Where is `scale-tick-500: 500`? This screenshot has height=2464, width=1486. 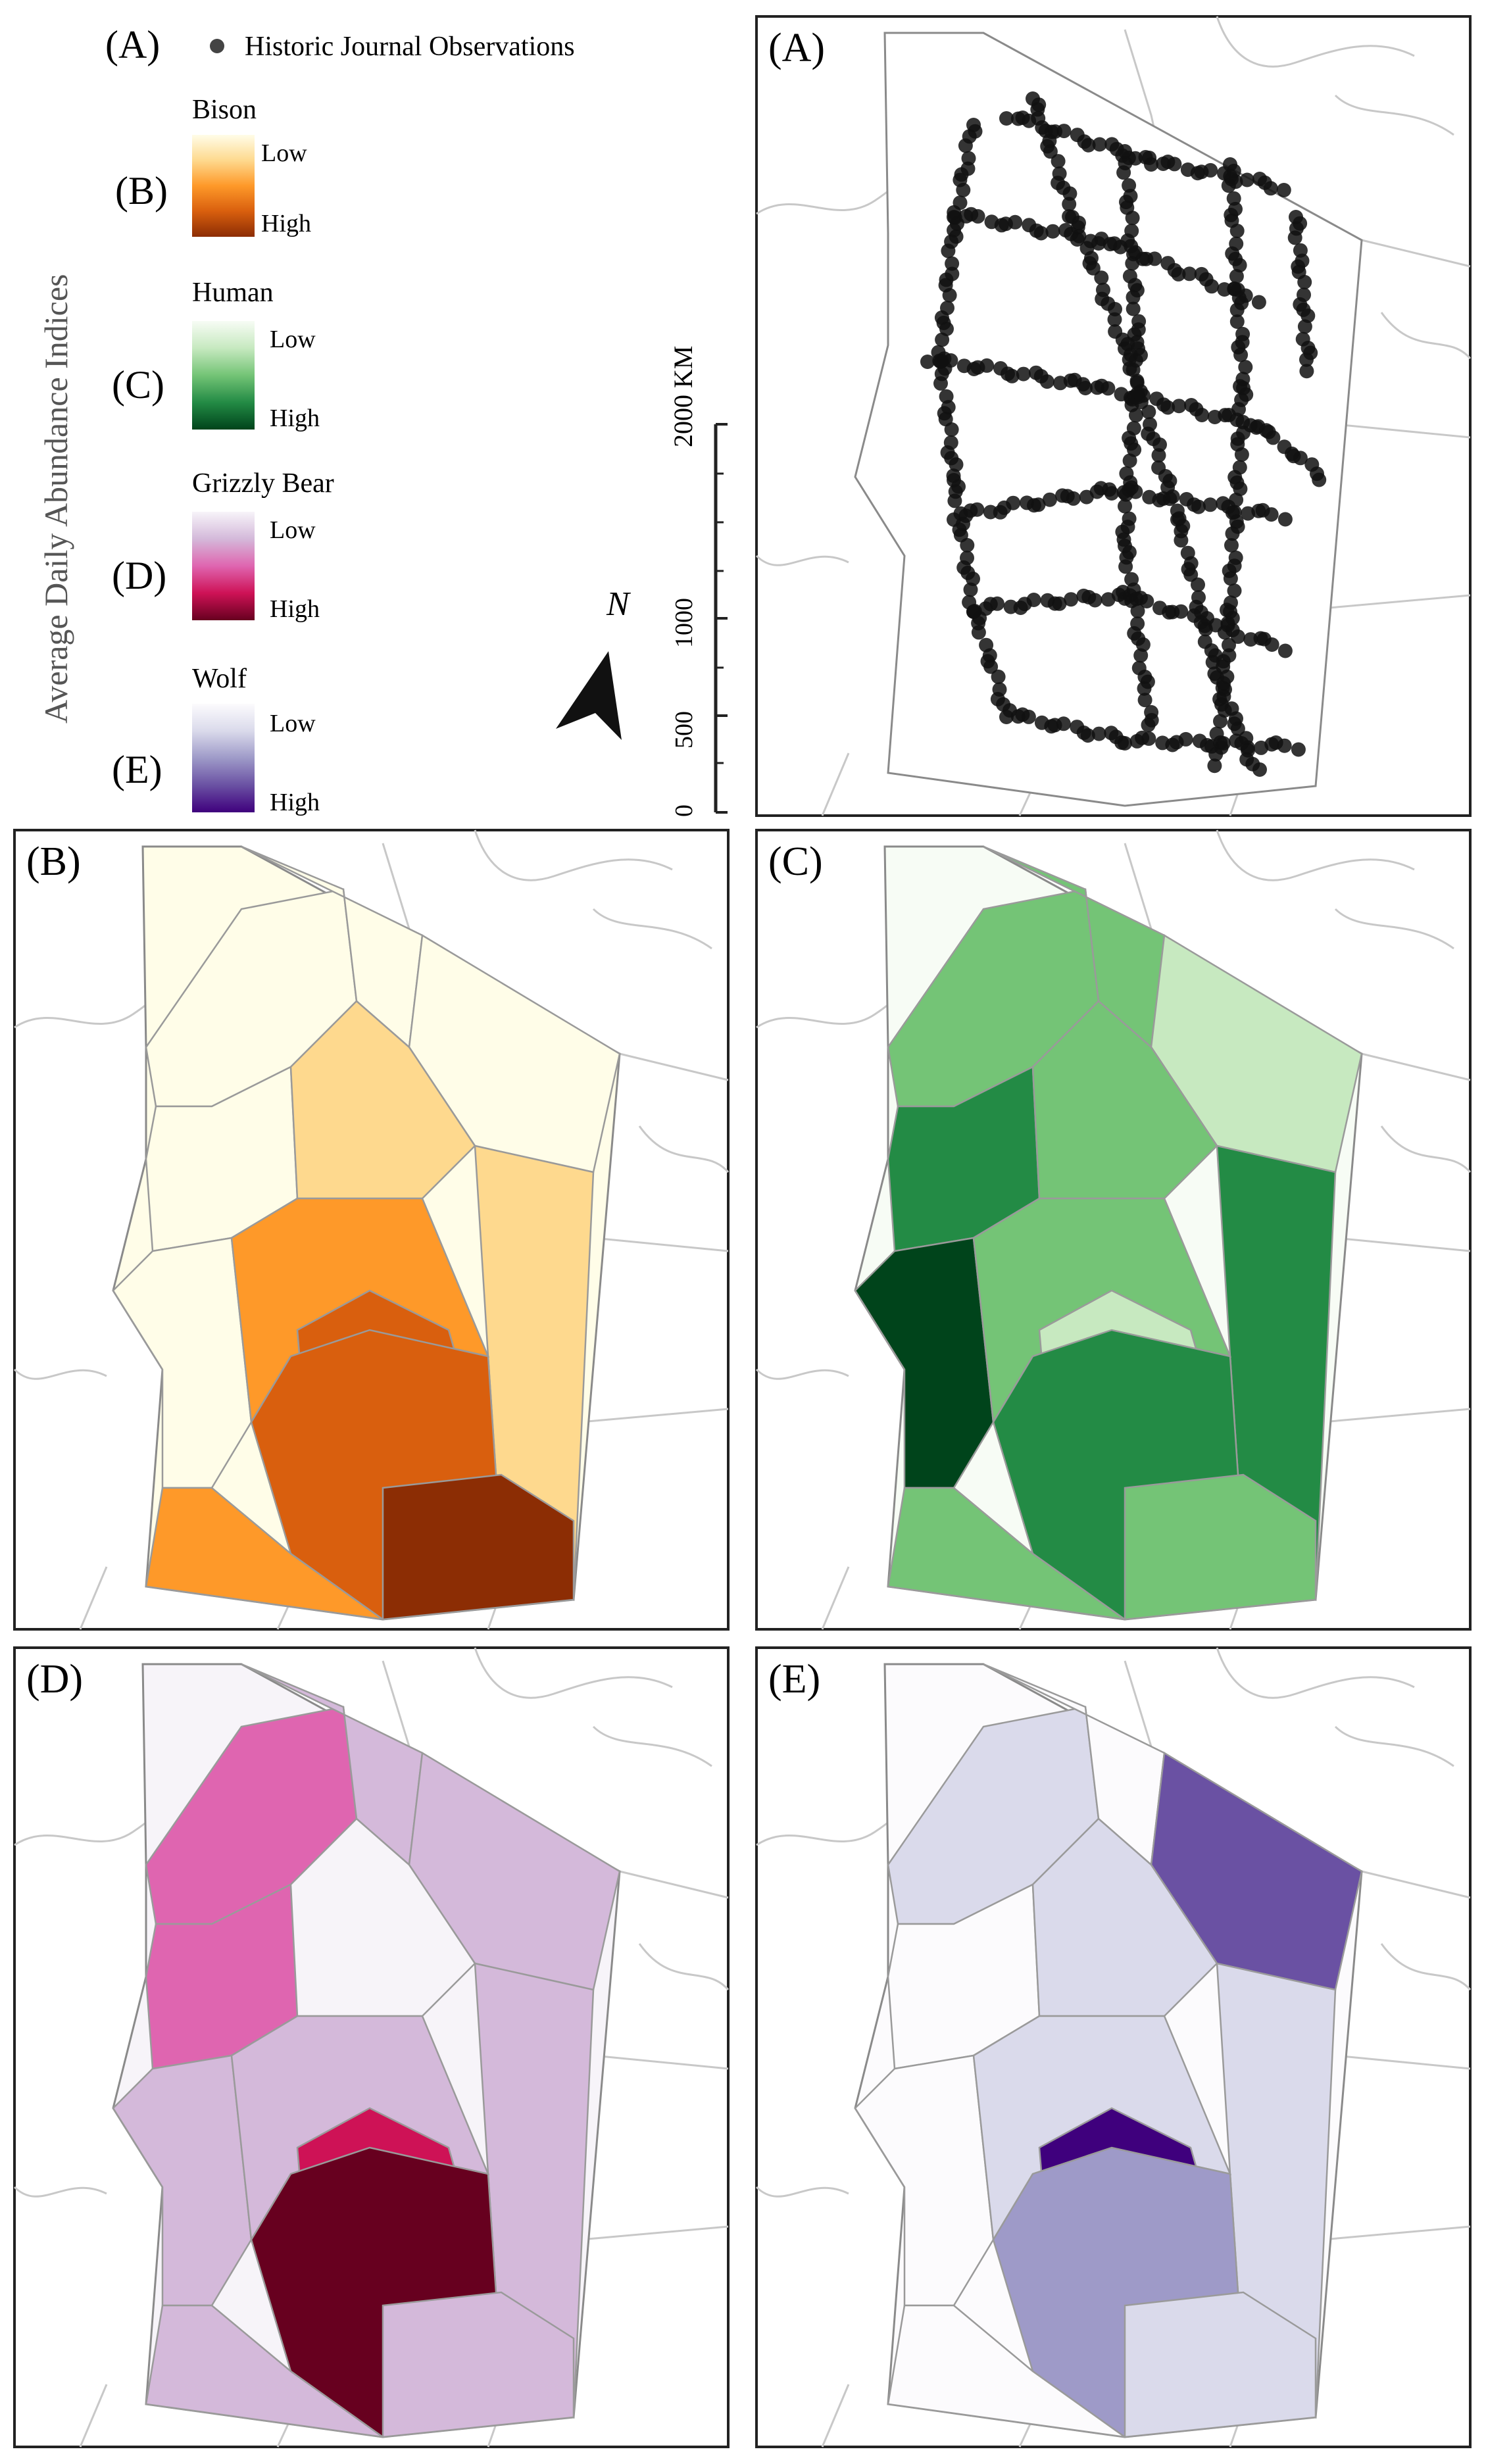 scale-tick-500: 500 is located at coordinates (684, 730).